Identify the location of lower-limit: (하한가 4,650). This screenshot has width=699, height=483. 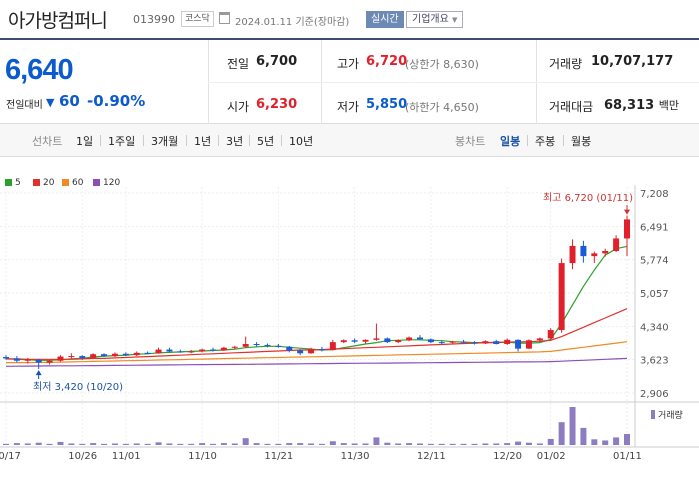
(442, 107).